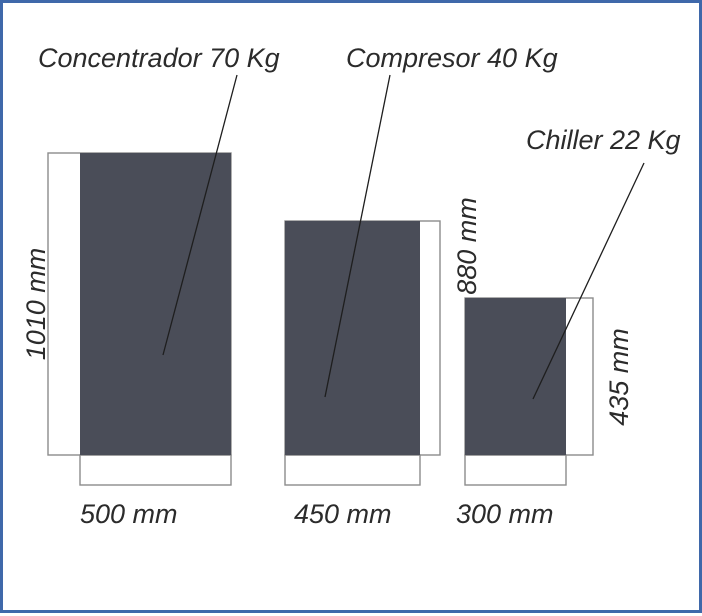 The height and width of the screenshot is (616, 702). What do you see at coordinates (352, 470) in the screenshot?
I see `compresor-width-extension` at bounding box center [352, 470].